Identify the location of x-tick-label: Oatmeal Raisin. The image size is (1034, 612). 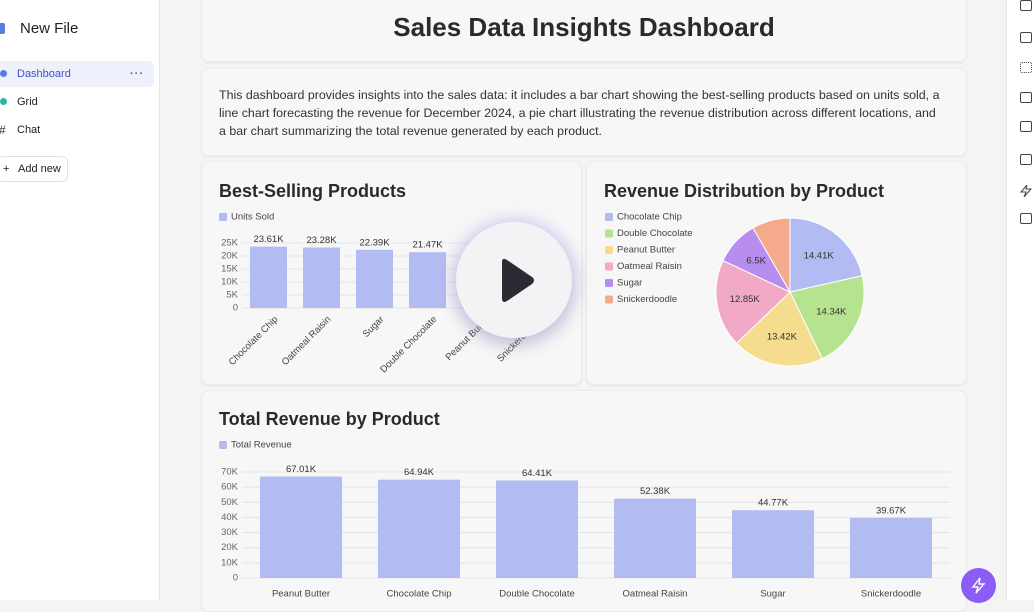
(307, 341).